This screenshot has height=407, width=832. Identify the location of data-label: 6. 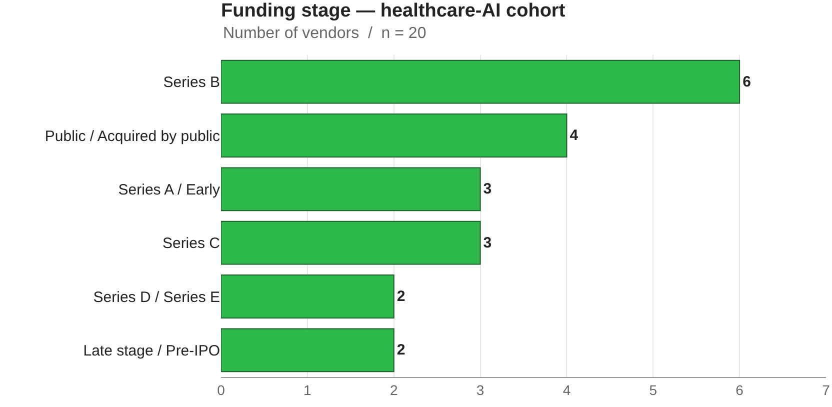
(746, 81).